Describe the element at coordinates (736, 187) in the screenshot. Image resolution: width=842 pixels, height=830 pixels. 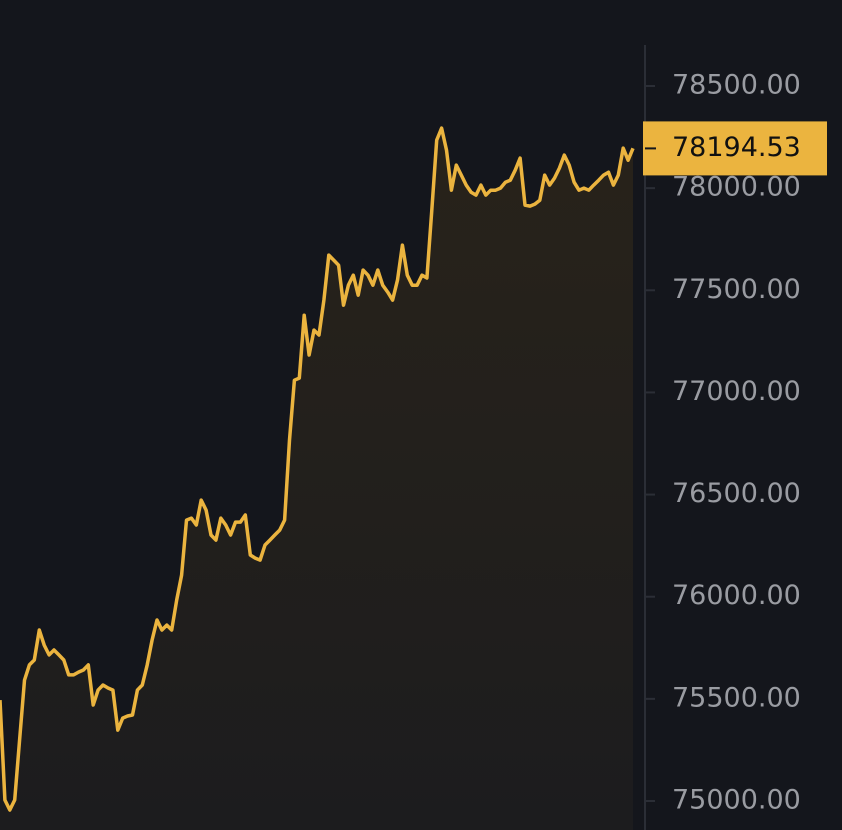
I see `y-tick-label: 78000.00` at that location.